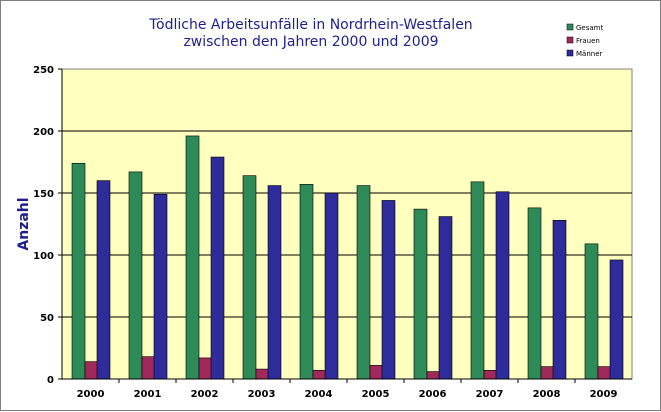  Describe the element at coordinates (588, 41) in the screenshot. I see `legend-label-frauen: Frauen` at that location.